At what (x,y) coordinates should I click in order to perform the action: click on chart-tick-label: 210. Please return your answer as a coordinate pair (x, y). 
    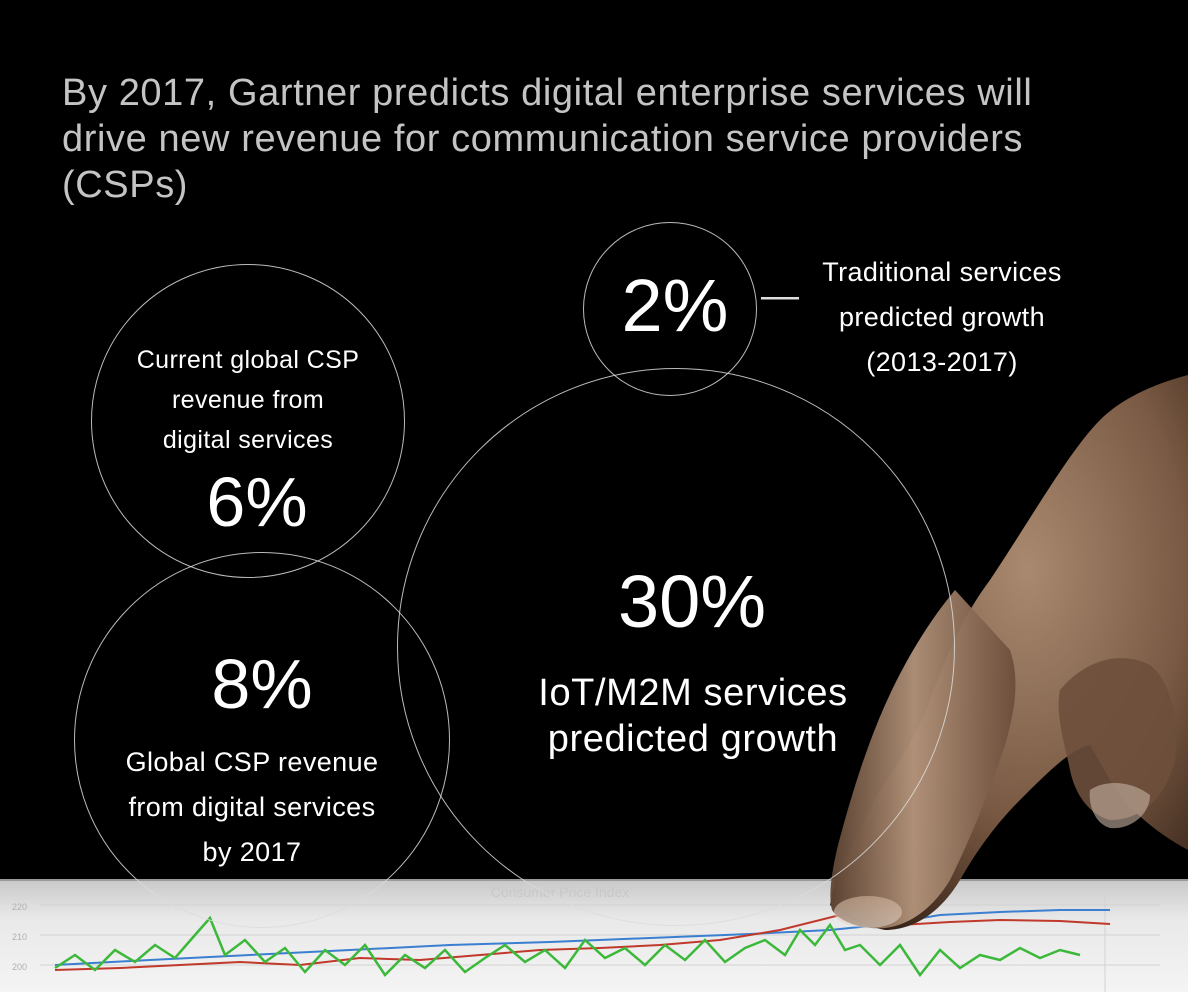
    Looking at the image, I should click on (19, 937).